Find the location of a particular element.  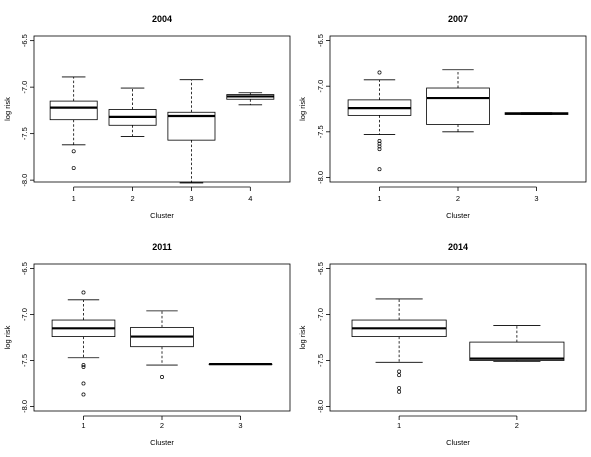

chart-title: 2011 is located at coordinates (162, 247).